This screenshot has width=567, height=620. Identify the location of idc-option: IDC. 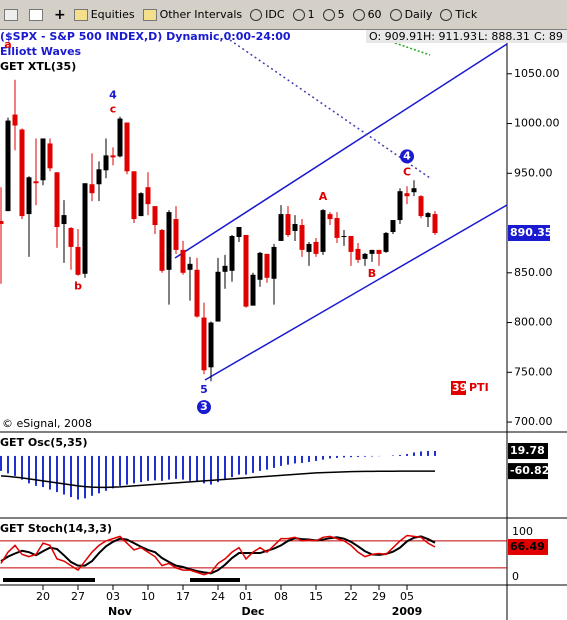
(267, 14).